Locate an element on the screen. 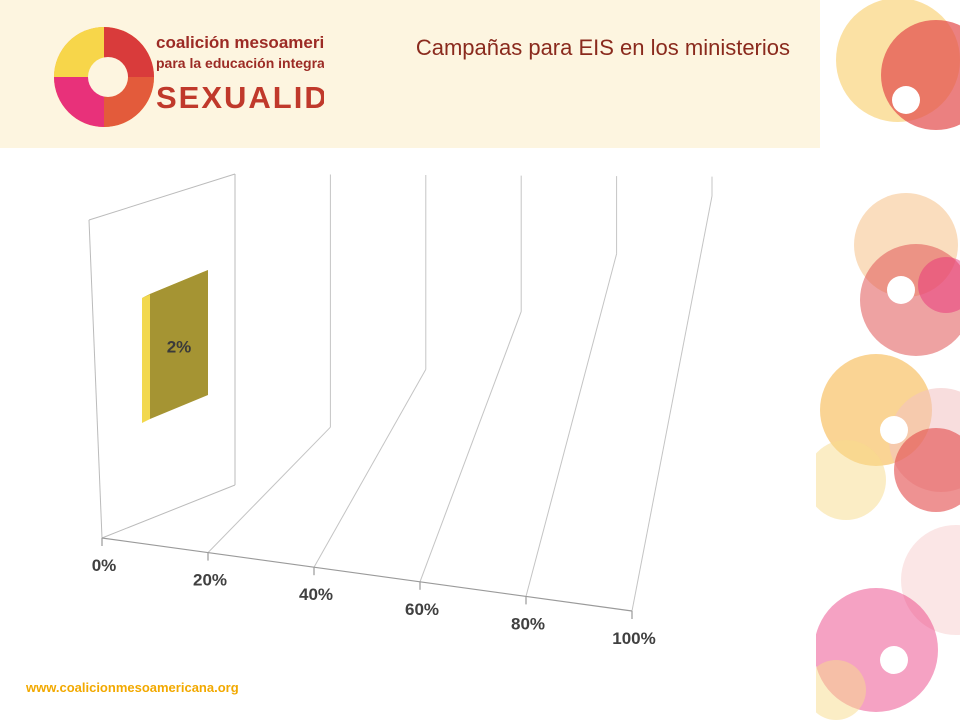  footer-url: www.coalicionmesoamericana.org is located at coordinates (132, 687).